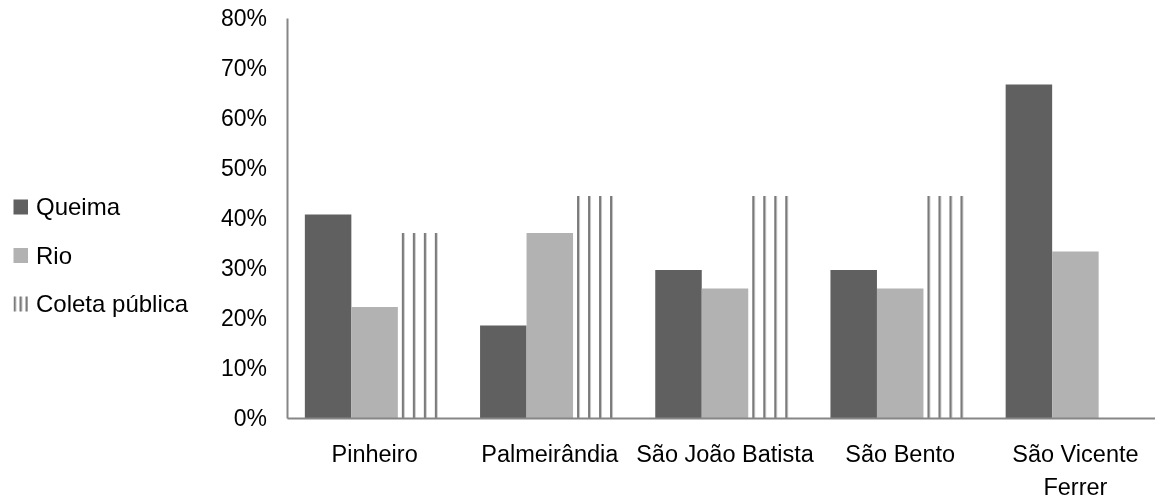  What do you see at coordinates (243, 67) in the screenshot?
I see `y-tick-label: 70%` at bounding box center [243, 67].